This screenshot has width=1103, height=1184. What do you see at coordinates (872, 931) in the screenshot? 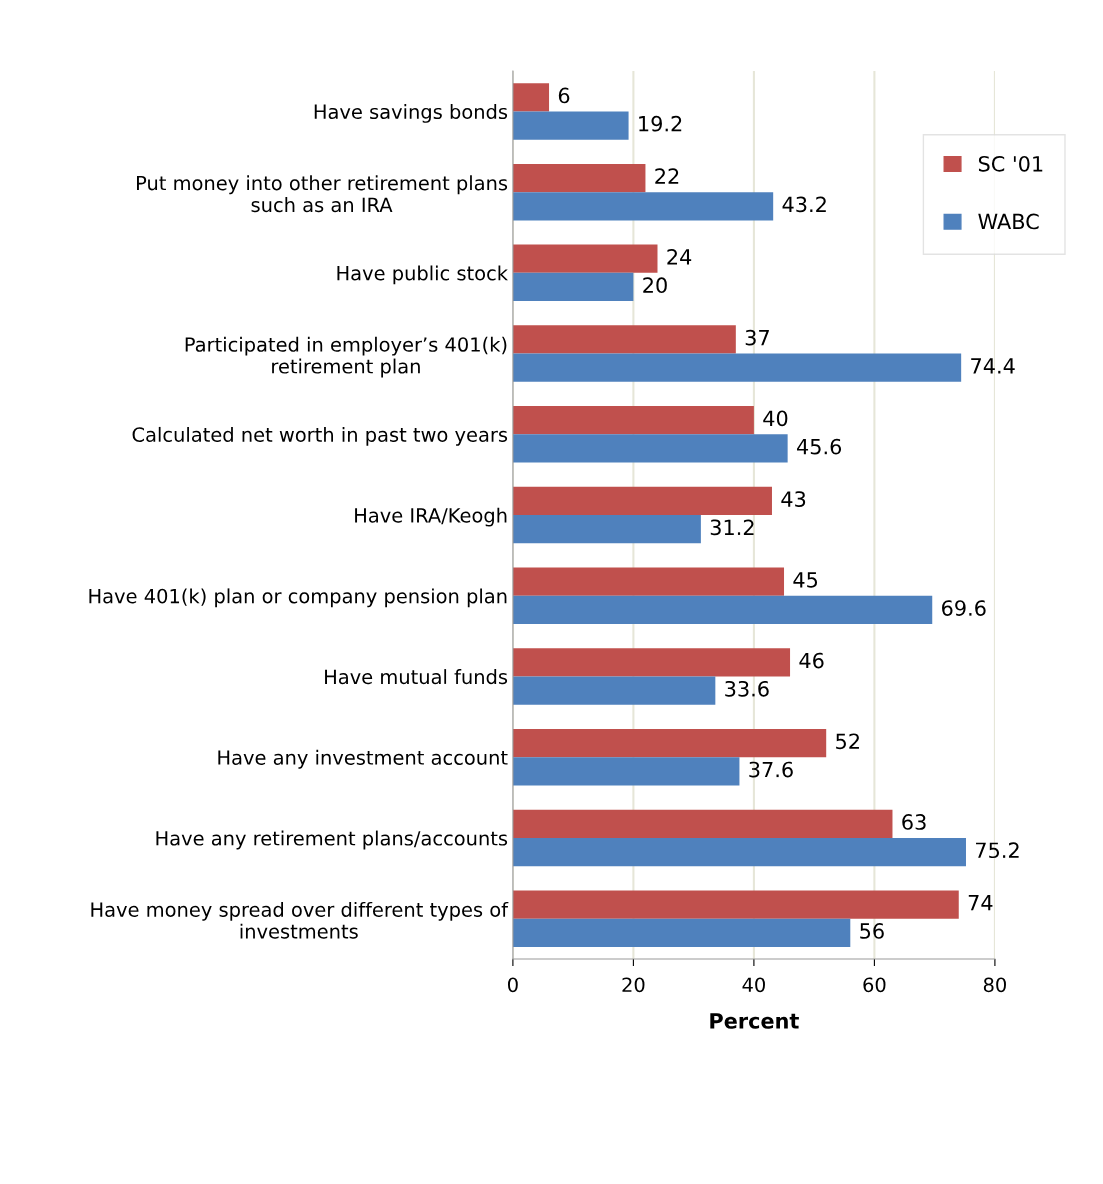
I see `data-label: 56` at bounding box center [872, 931].